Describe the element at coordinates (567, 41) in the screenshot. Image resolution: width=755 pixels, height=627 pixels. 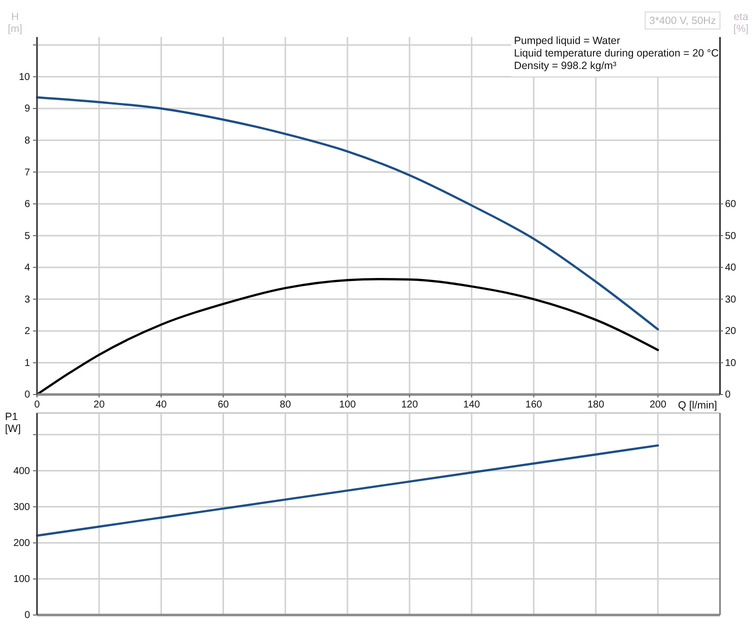
I see `annotation: Pumped liquid = Water` at that location.